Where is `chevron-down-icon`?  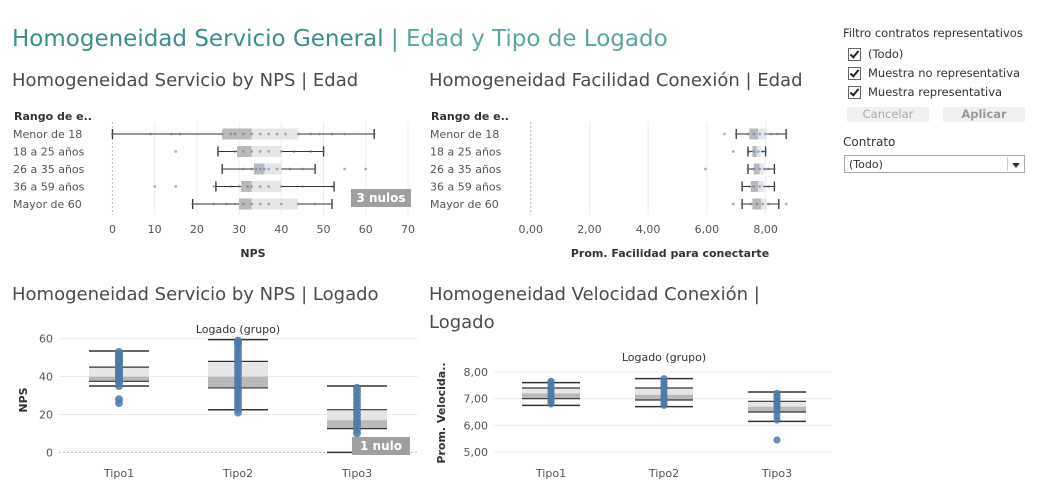 chevron-down-icon is located at coordinates (1016, 165).